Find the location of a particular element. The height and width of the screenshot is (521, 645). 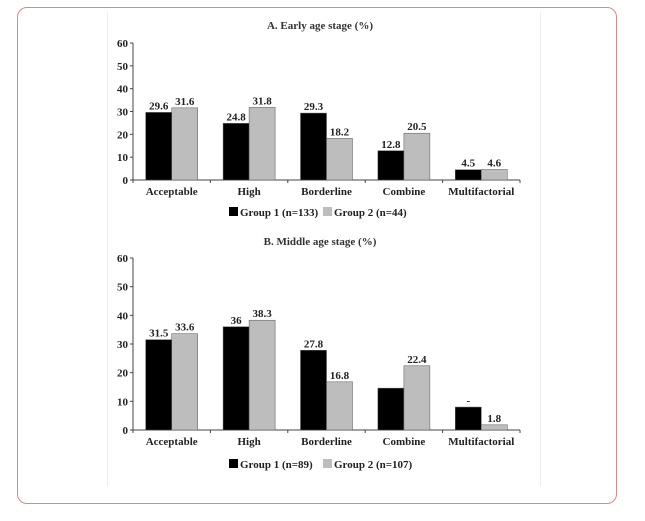

chart-title: A. Early age stage (%) is located at coordinates (320, 26).